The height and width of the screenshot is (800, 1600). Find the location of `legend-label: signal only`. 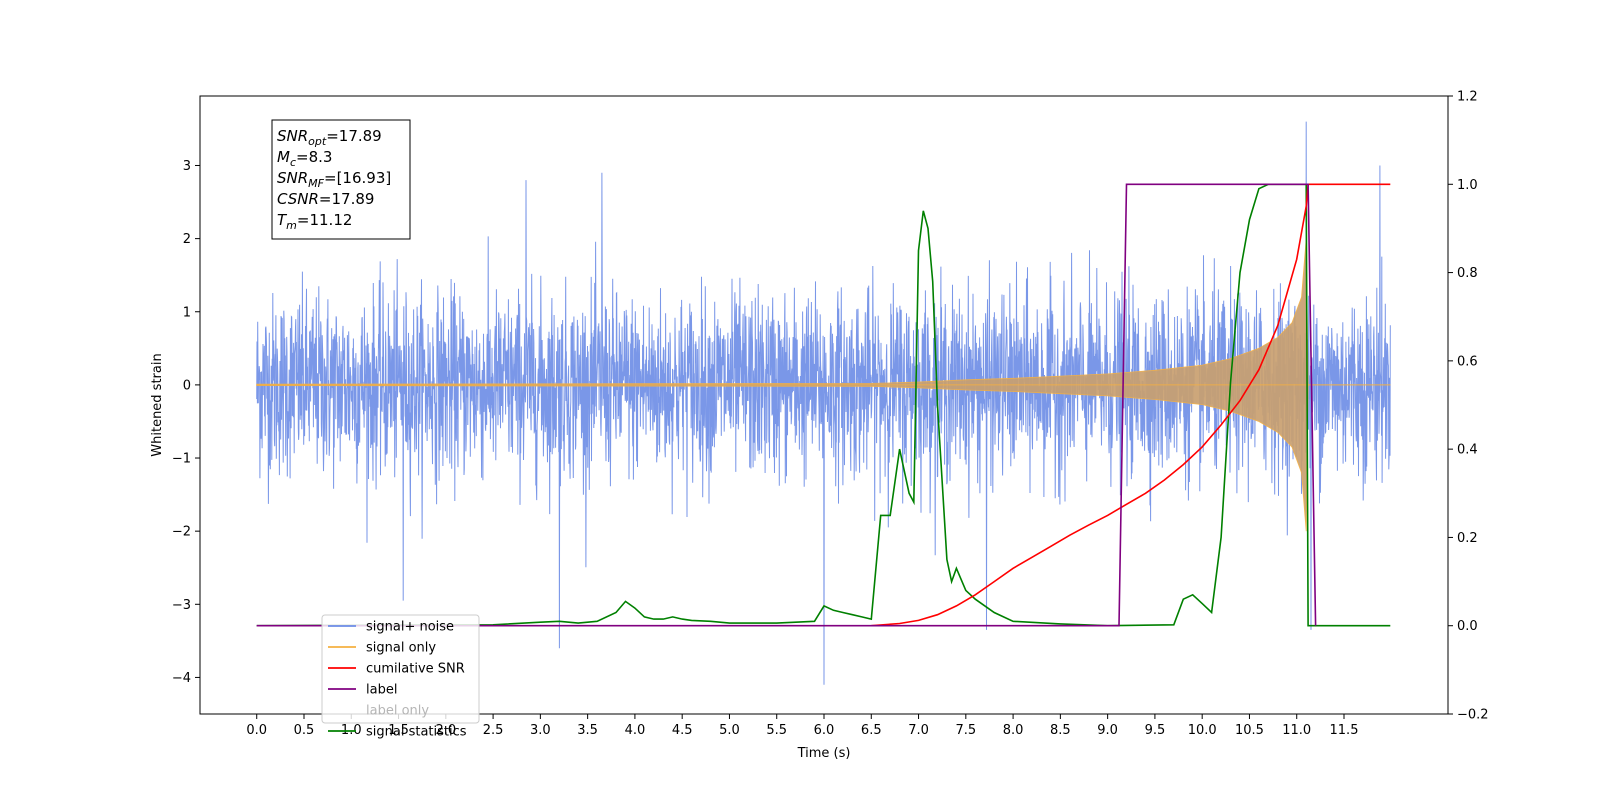

legend-label: signal only is located at coordinates (401, 648).